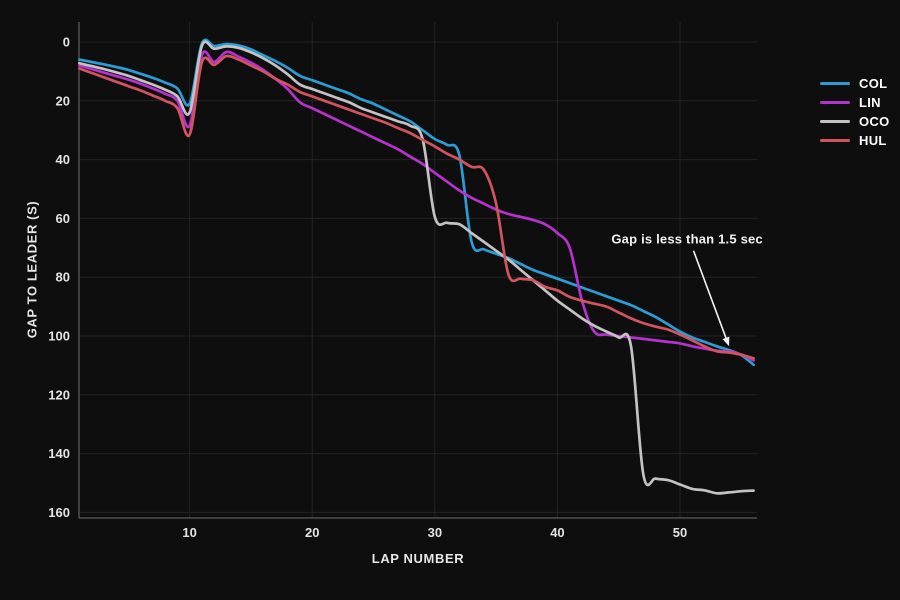  Describe the element at coordinates (59, 394) in the screenshot. I see `y-tick-label: 120` at that location.